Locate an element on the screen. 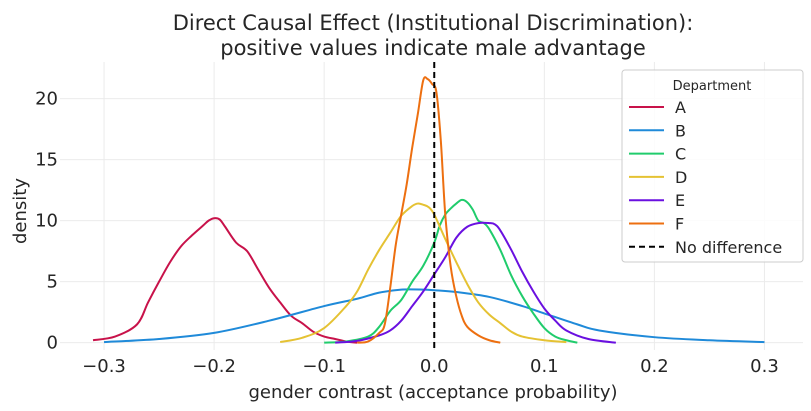 The image size is (811, 411). legend-label: B is located at coordinates (680, 130).